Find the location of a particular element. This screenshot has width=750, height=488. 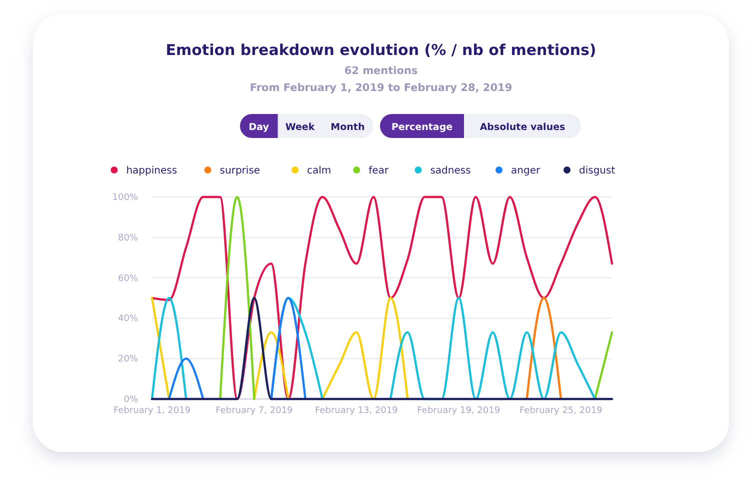

y-tick-label: 60% is located at coordinates (128, 279).